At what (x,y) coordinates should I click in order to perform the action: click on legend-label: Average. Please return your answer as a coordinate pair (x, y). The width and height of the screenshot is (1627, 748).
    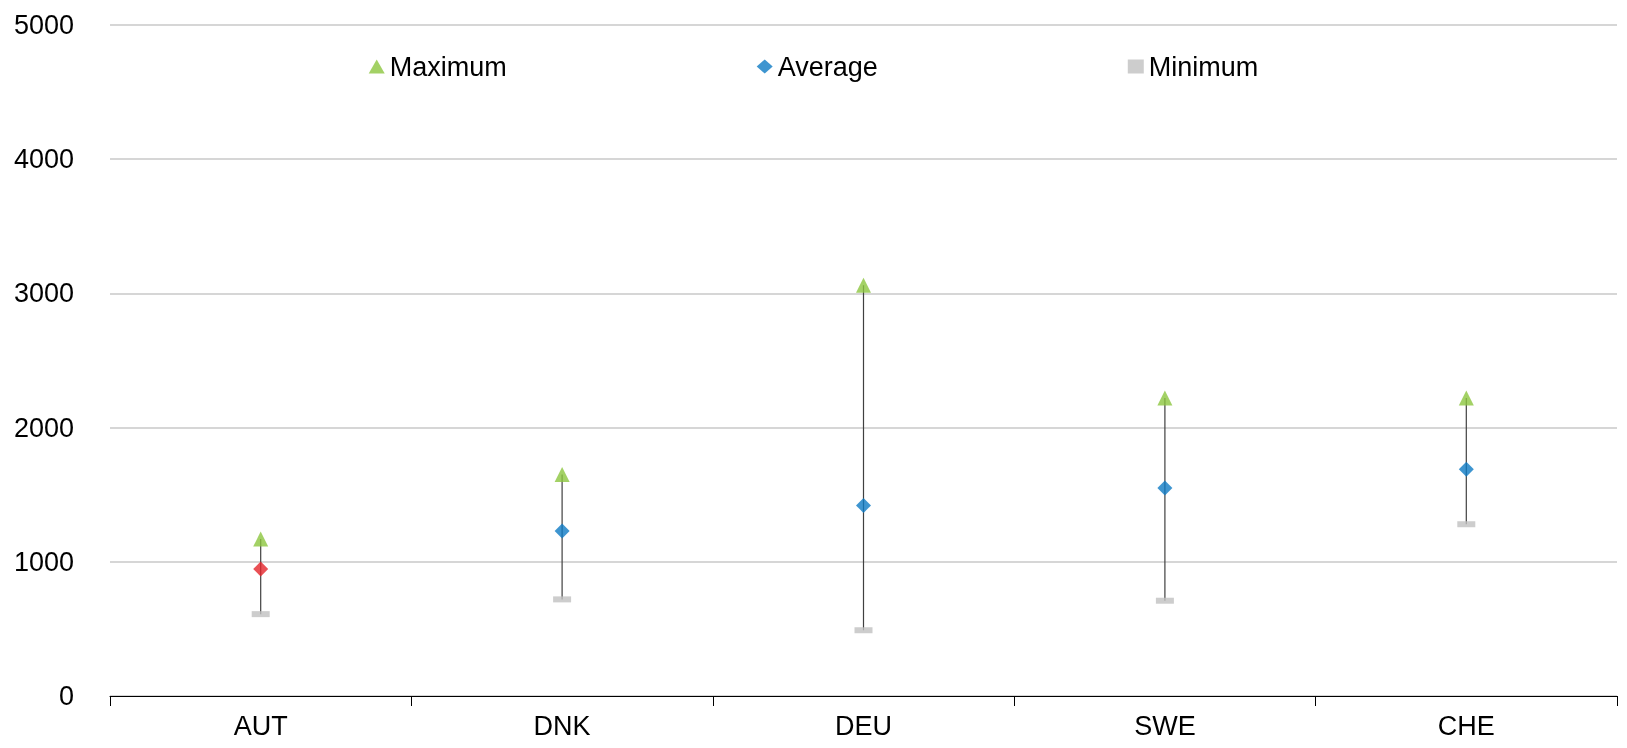
    Looking at the image, I should click on (827, 66).